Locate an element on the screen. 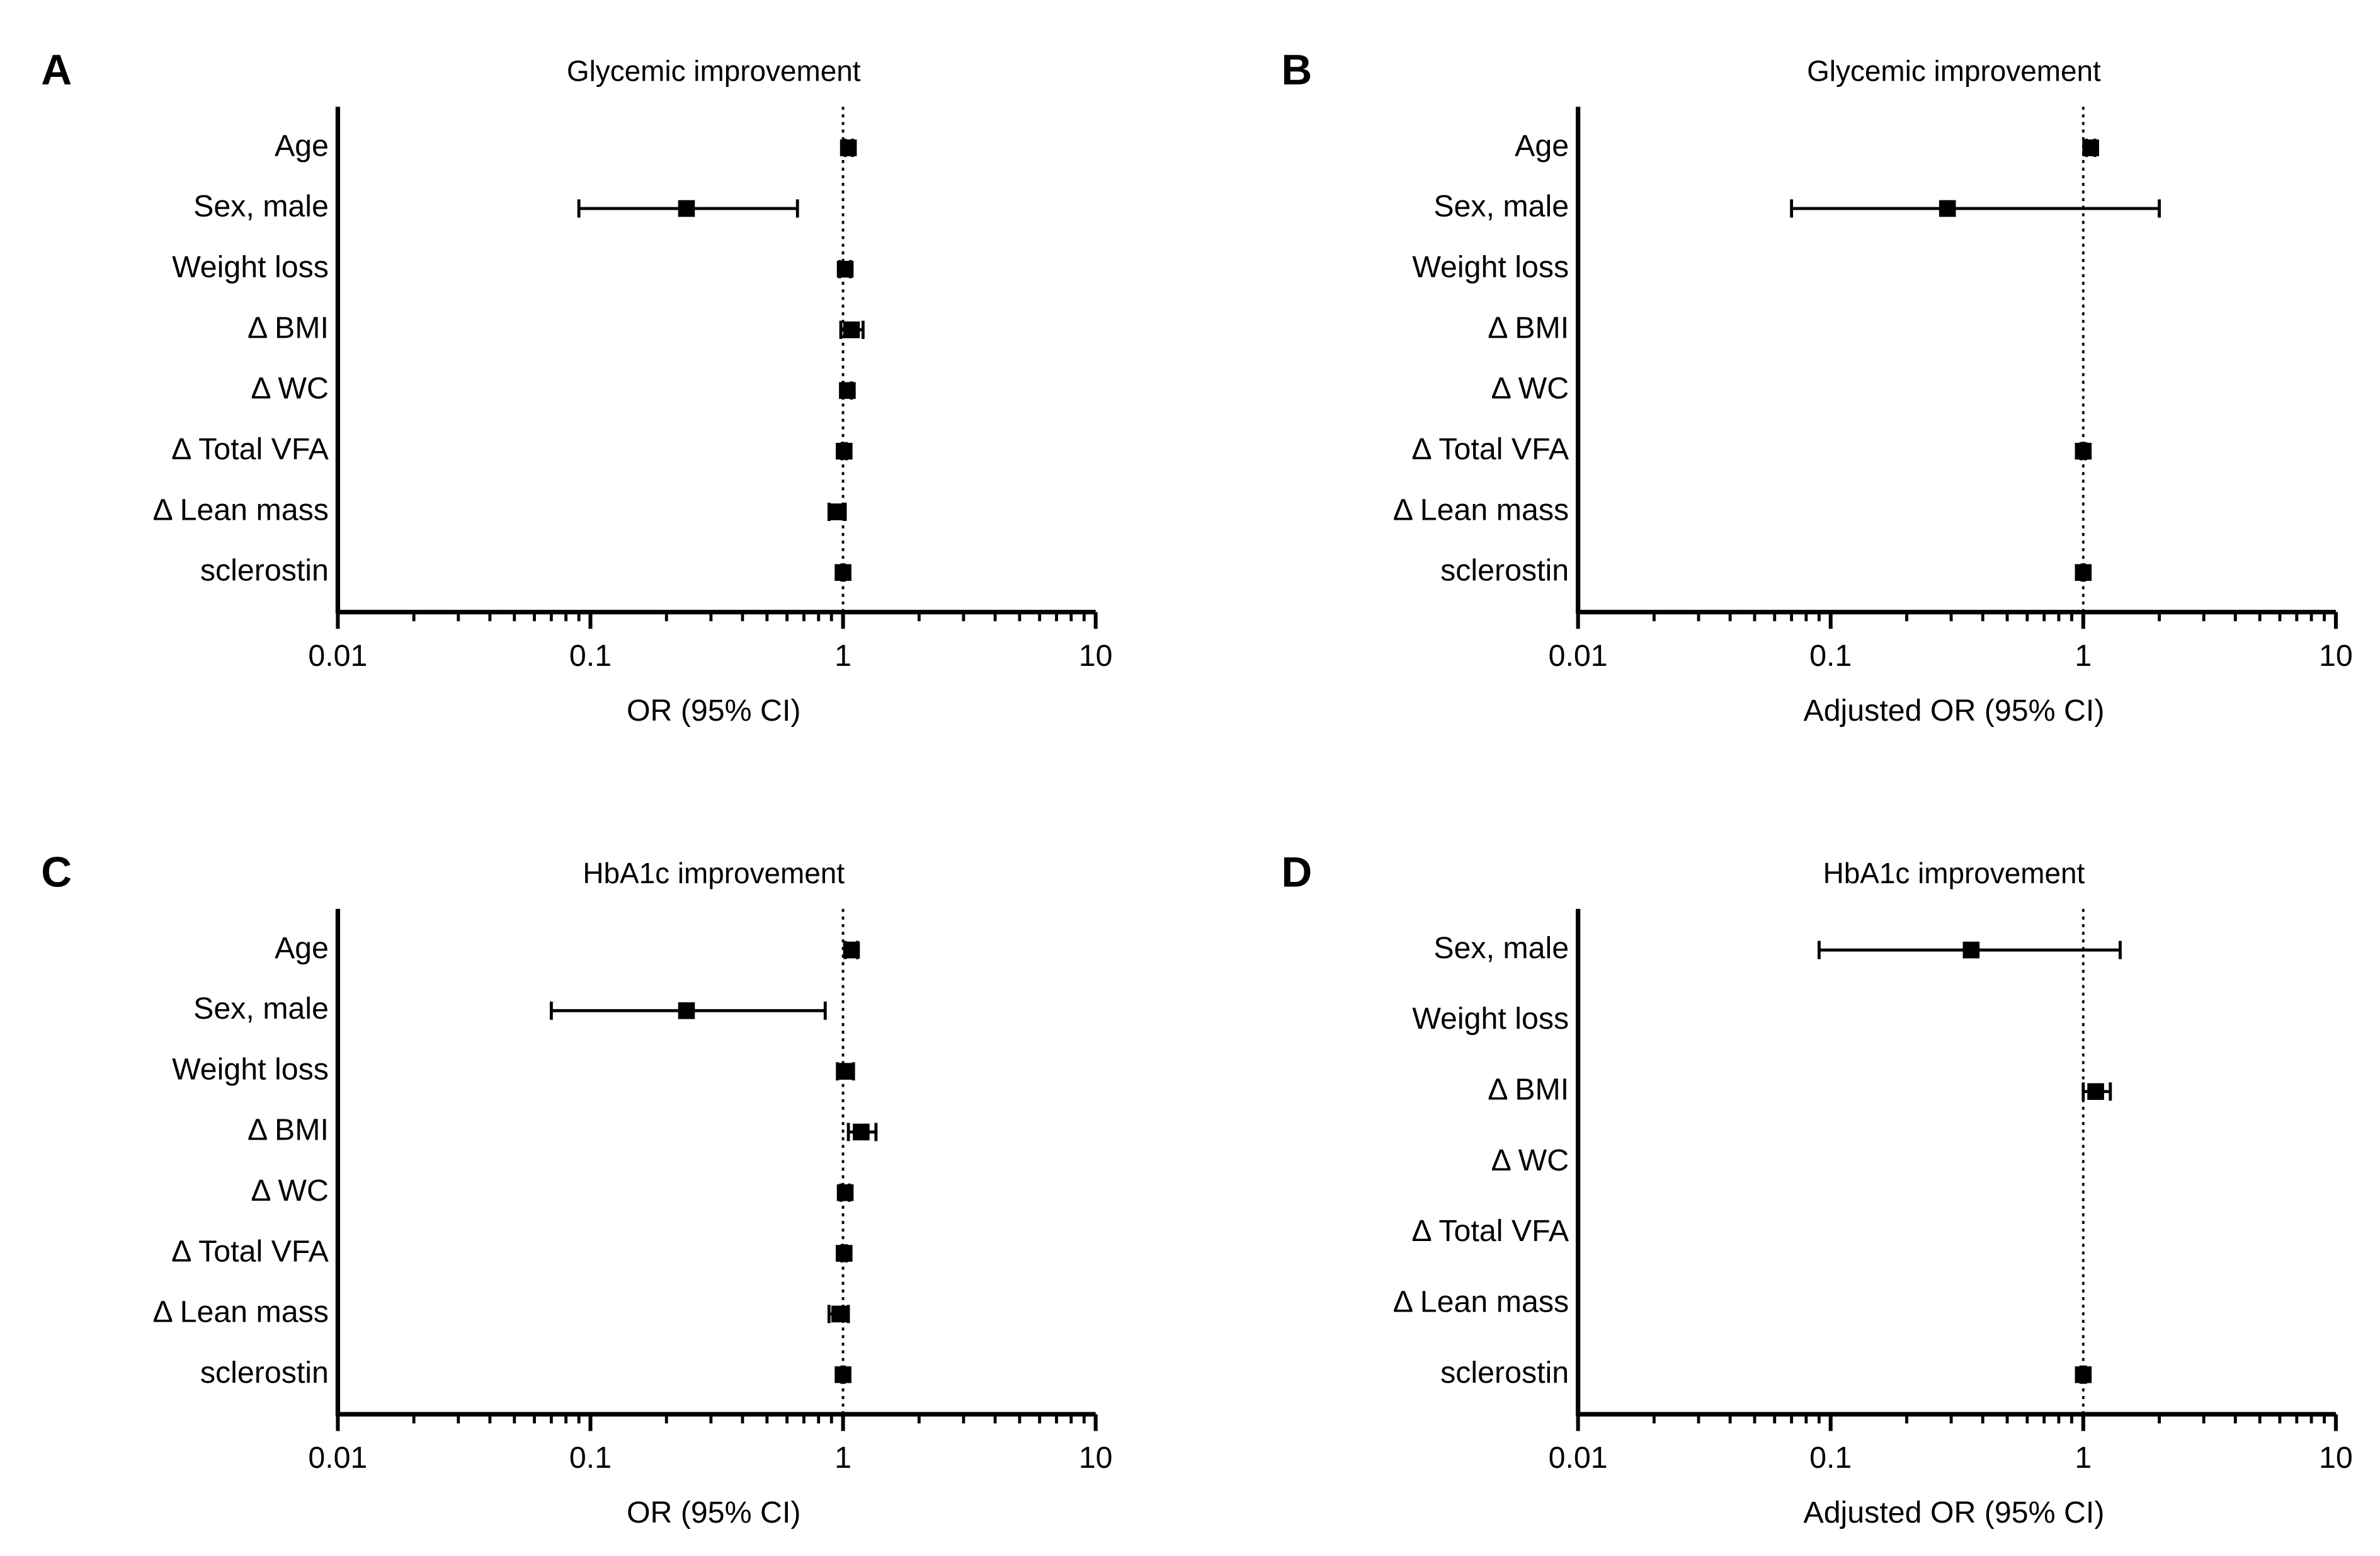  panel-letter: A is located at coordinates (56, 70).